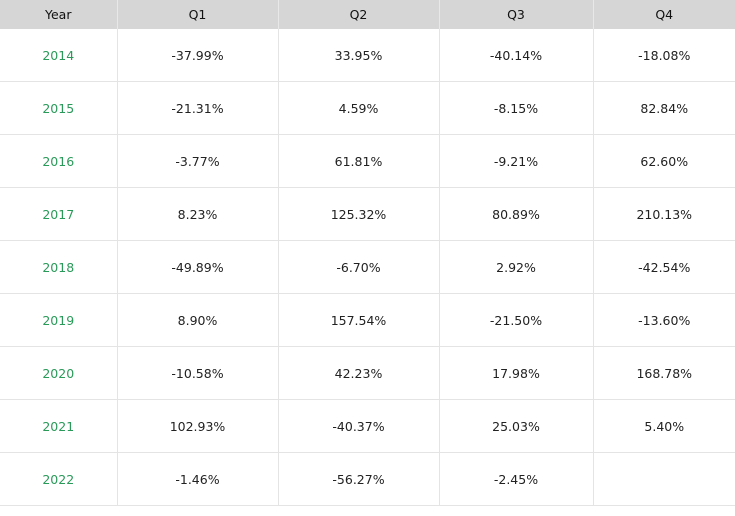 The image size is (735, 516). Describe the element at coordinates (197, 426) in the screenshot. I see `return-cell: 102.93%` at that location.